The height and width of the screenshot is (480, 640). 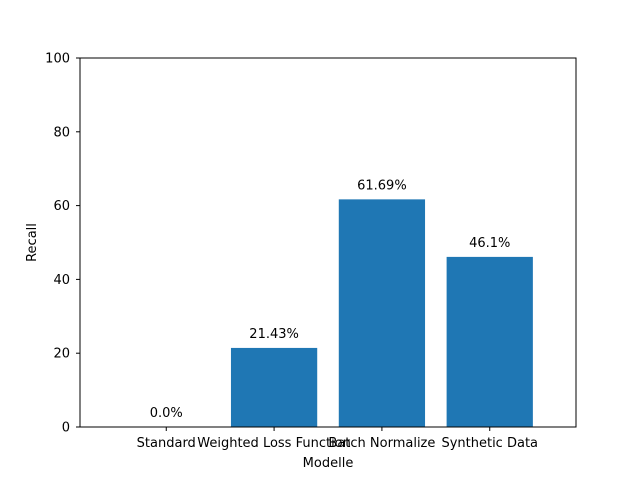 I want to click on y-tick-label-1: 20, so click(x=61, y=354).